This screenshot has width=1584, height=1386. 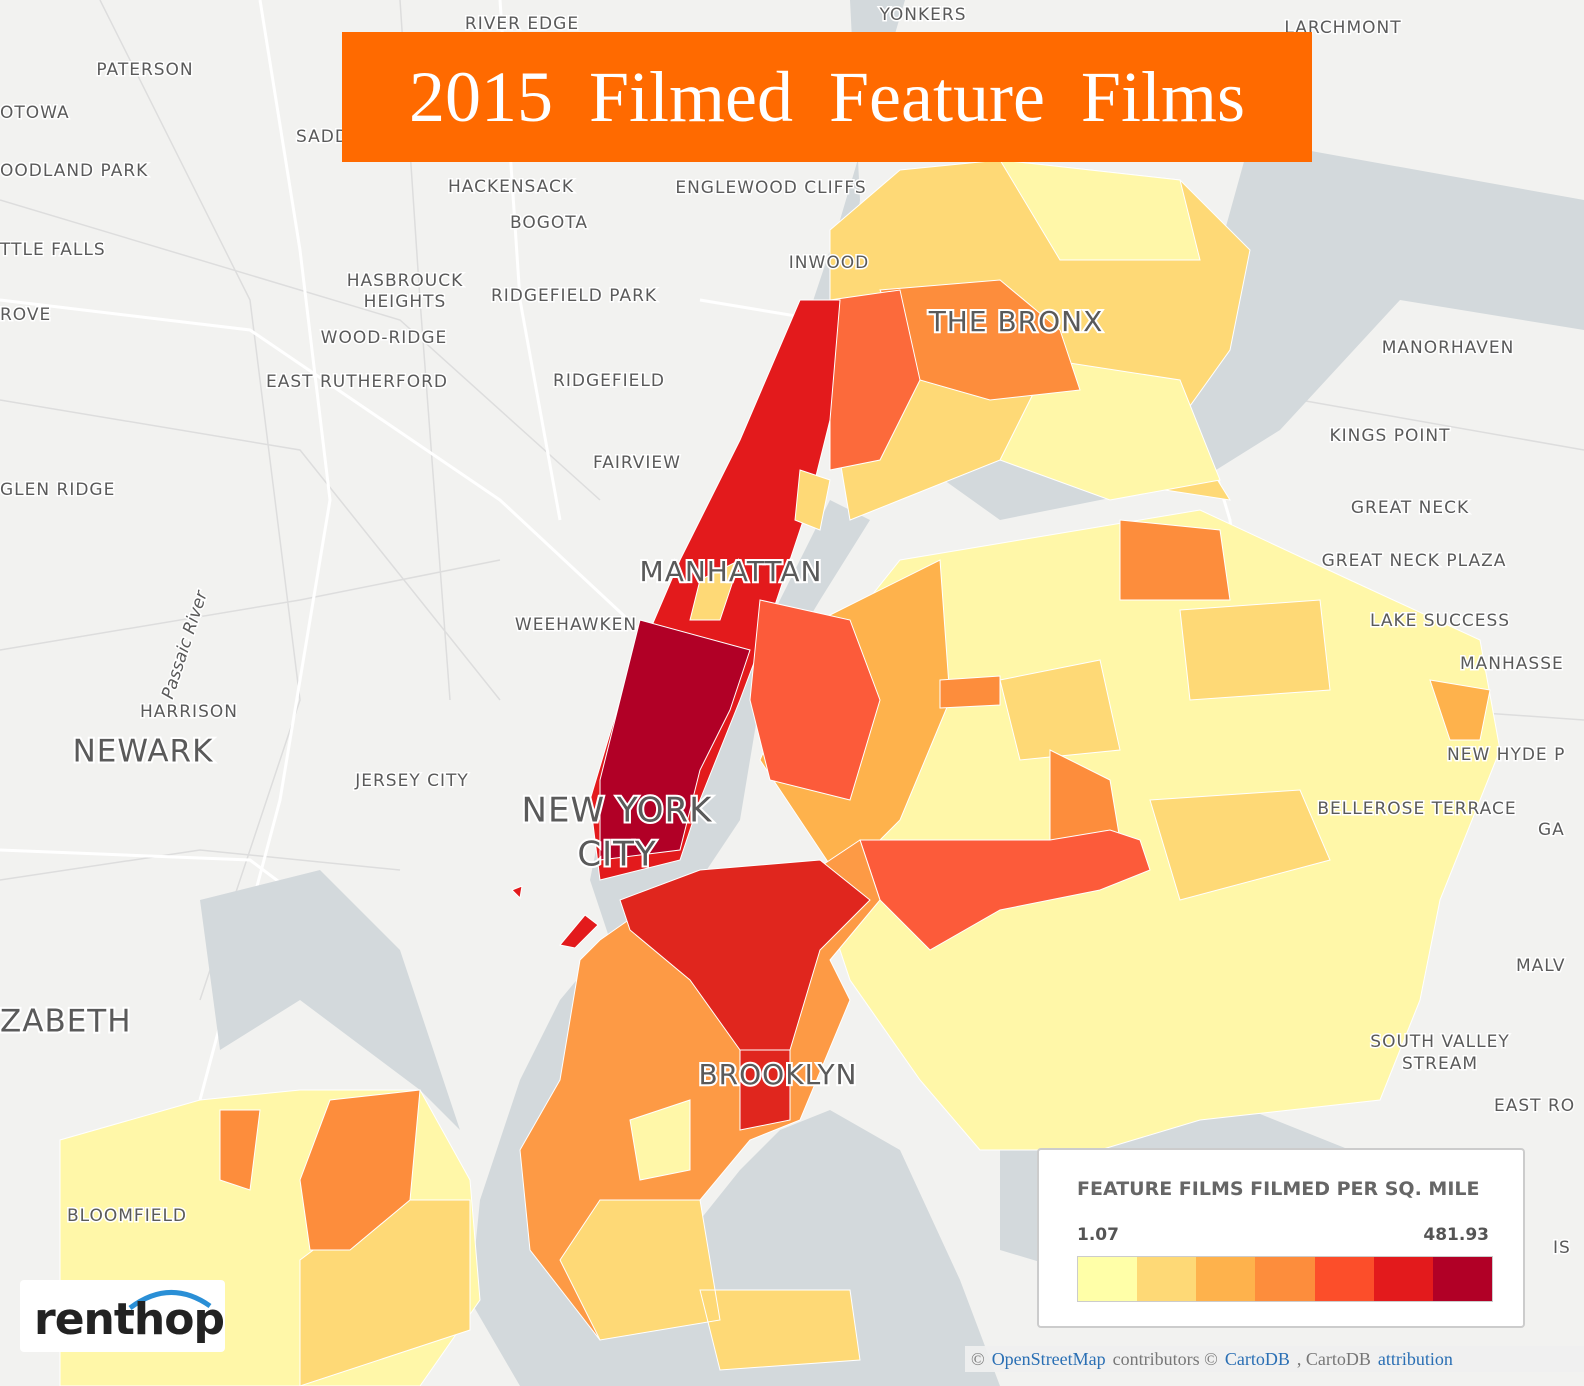 What do you see at coordinates (127, 1216) in the screenshot?
I see `place-label: BLOOMFIELD` at bounding box center [127, 1216].